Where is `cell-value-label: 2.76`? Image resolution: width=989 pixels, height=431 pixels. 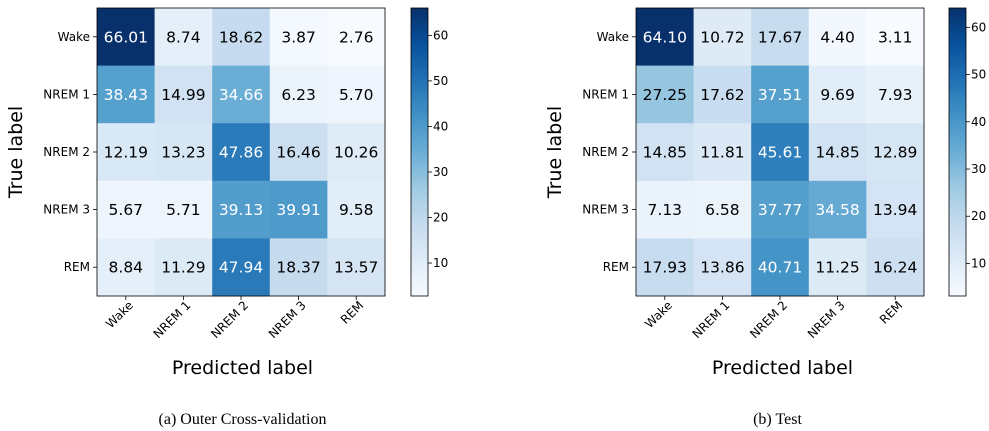
cell-value-label: 2.76 is located at coordinates (356, 37).